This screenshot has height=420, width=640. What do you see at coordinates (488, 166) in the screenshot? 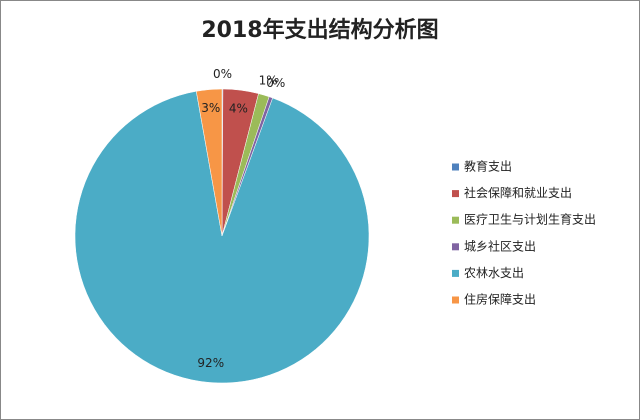
I see `legend-label: 教育支出` at bounding box center [488, 166].